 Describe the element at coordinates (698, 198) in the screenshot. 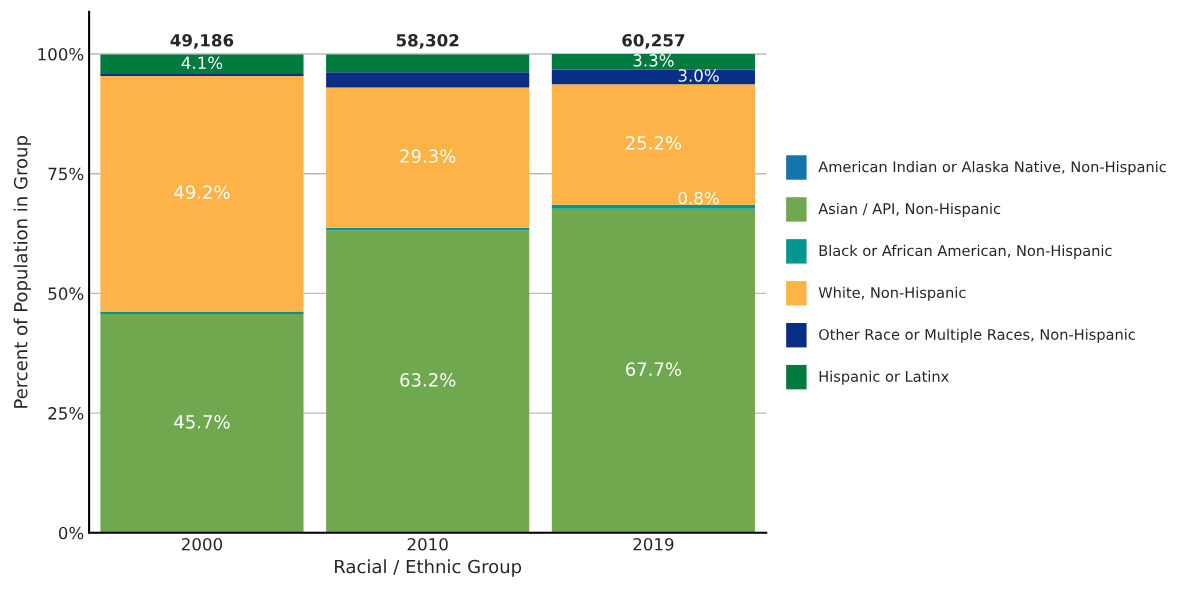

I see `data-label: 0.8%` at that location.